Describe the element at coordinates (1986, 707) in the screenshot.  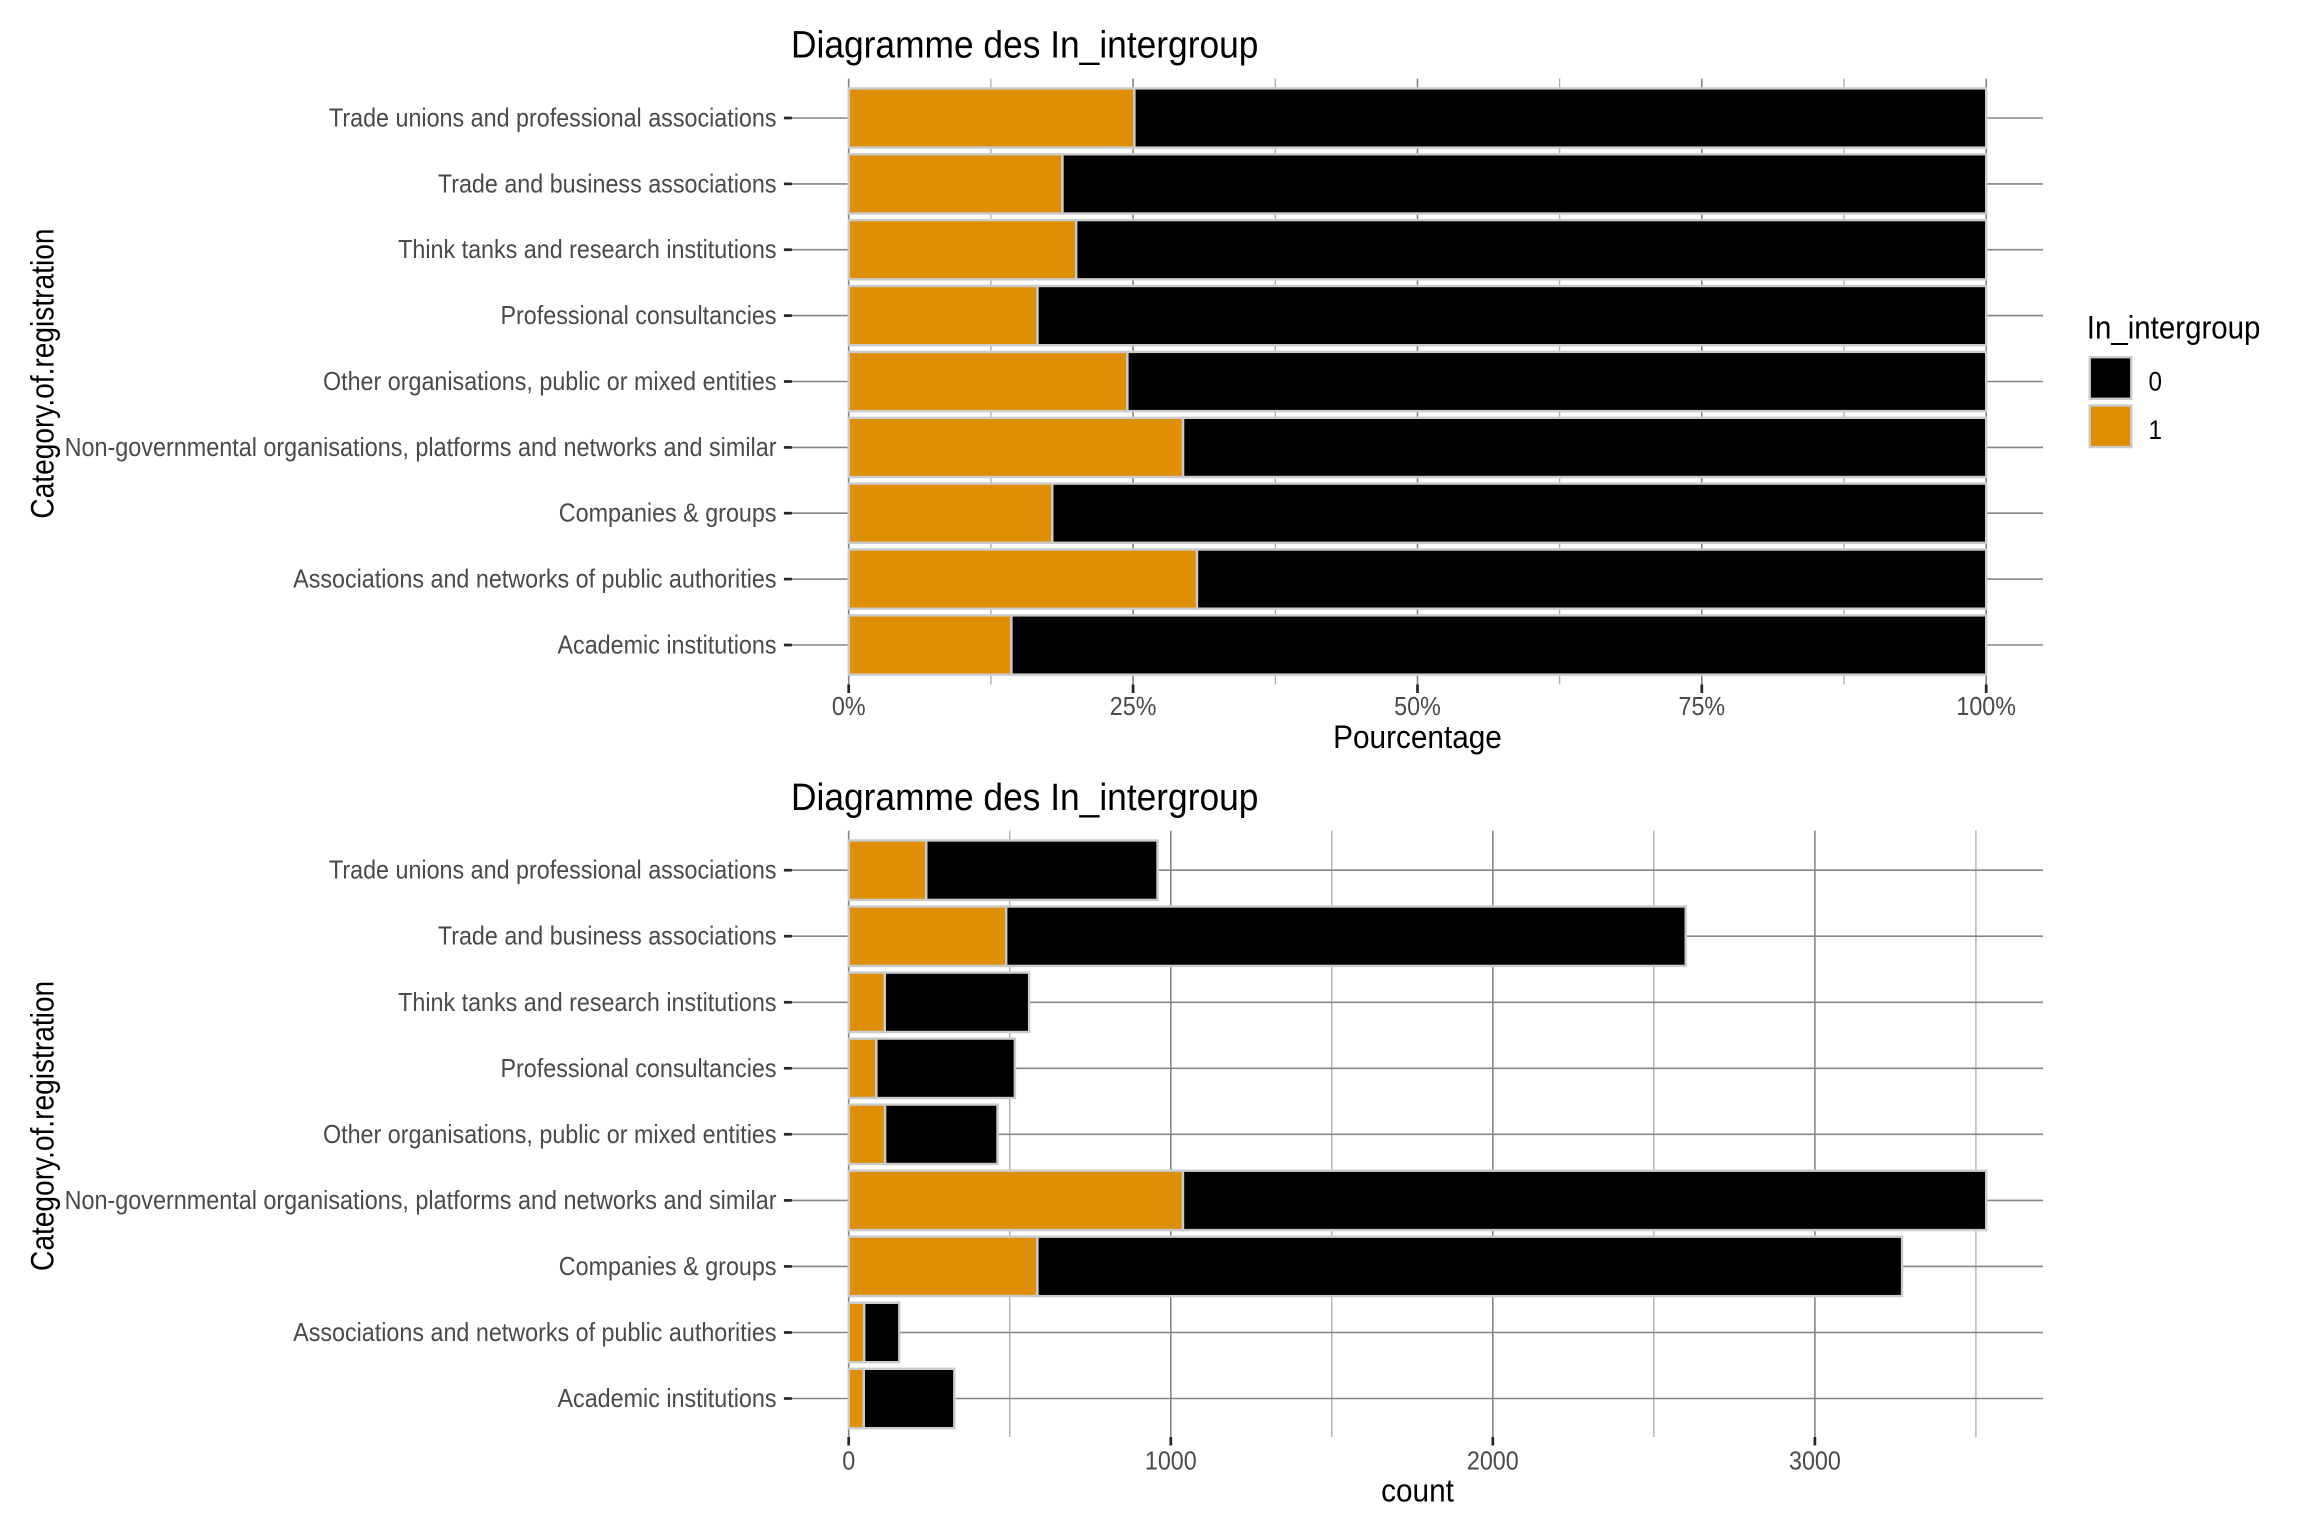
I see `svg-text: 100%` at that location.